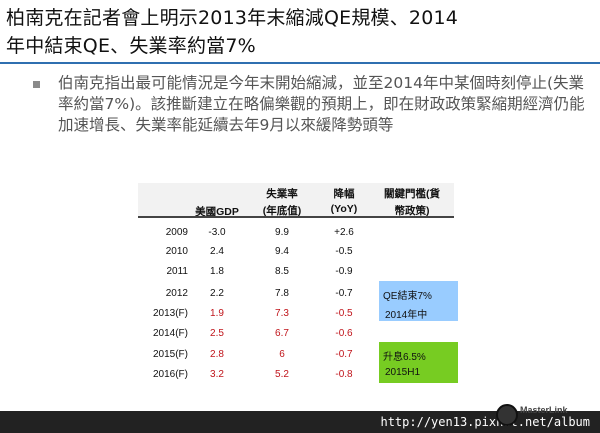 The width and height of the screenshot is (600, 433). Describe the element at coordinates (344, 354) in the screenshot. I see `cell-yoy-forecast: -0.7` at that location.